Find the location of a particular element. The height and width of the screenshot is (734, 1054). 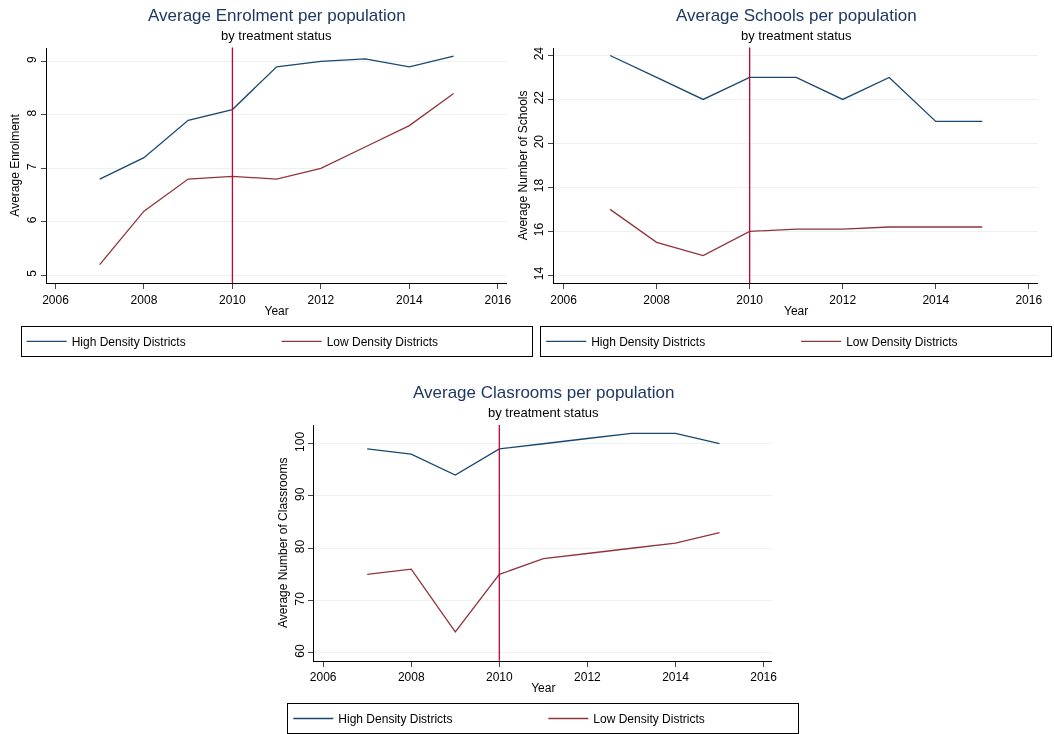

y-tick-label: 100 is located at coordinates (299, 441).